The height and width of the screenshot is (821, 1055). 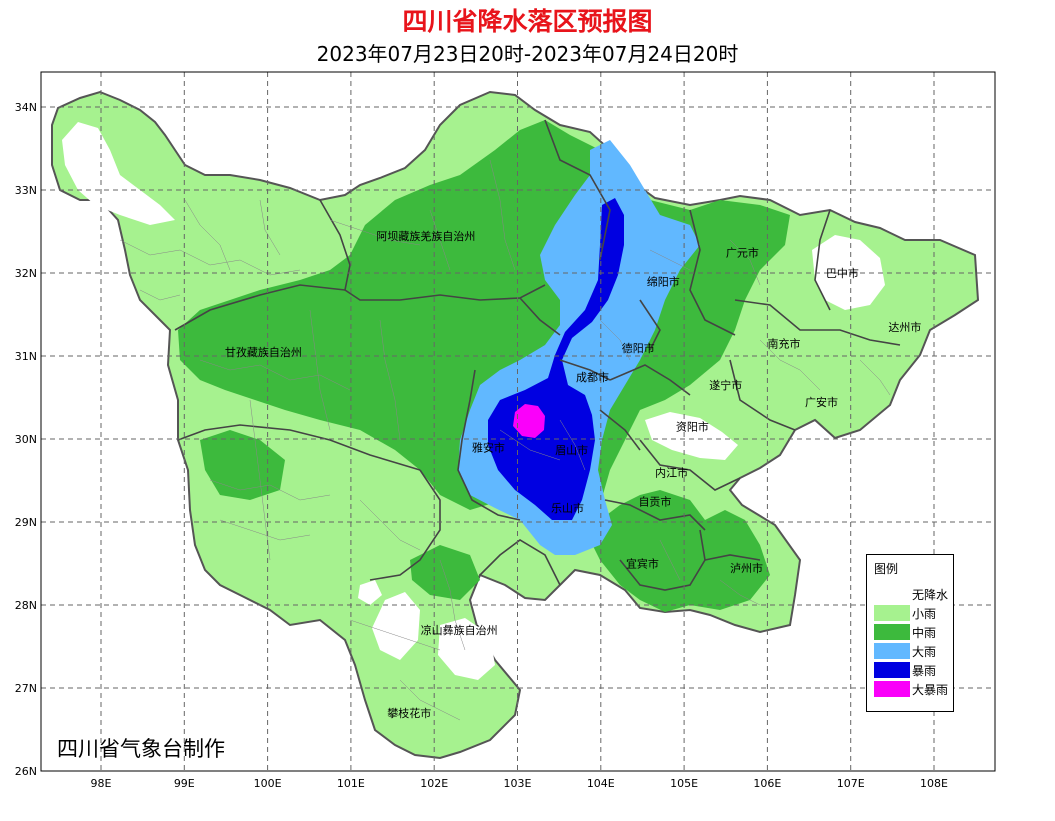 I want to click on place-label: 巴中市, so click(x=842, y=273).